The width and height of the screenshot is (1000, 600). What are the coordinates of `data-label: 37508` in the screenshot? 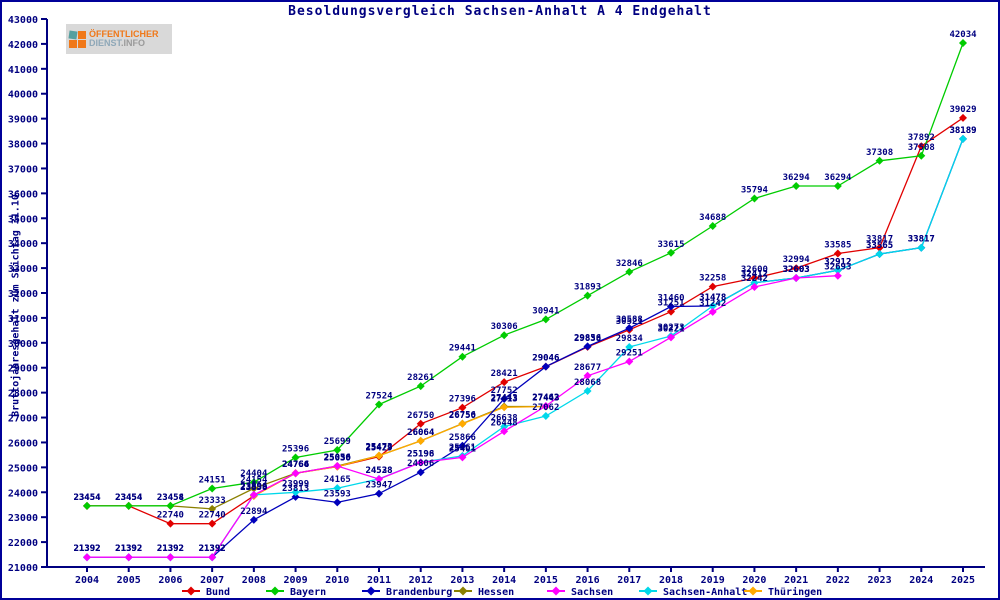 It's located at (921, 148).